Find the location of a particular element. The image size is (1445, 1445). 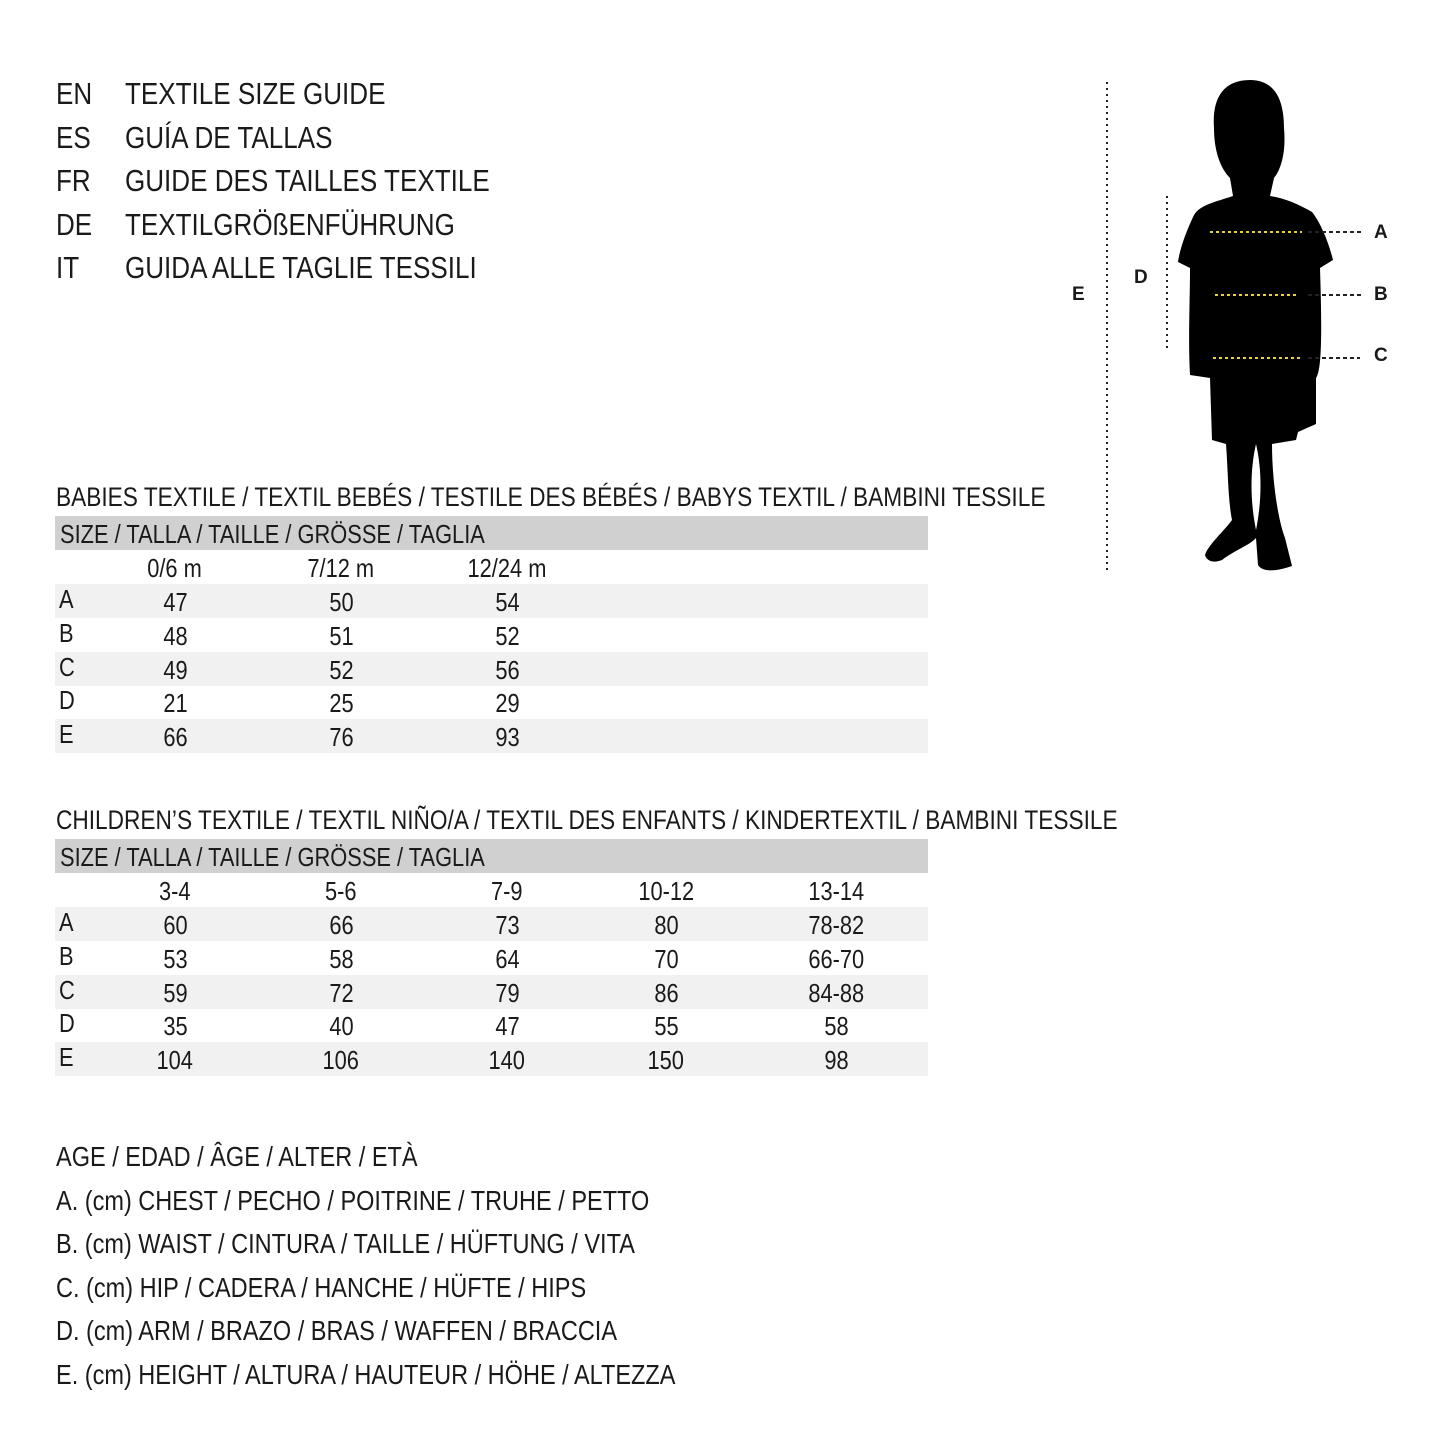

table-cell-text: 72 is located at coordinates (341, 992).